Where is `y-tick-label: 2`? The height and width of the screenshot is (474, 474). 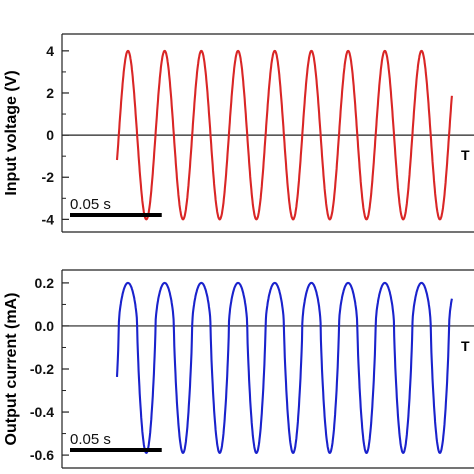 y-tick-label: 2 is located at coordinates (50, 93).